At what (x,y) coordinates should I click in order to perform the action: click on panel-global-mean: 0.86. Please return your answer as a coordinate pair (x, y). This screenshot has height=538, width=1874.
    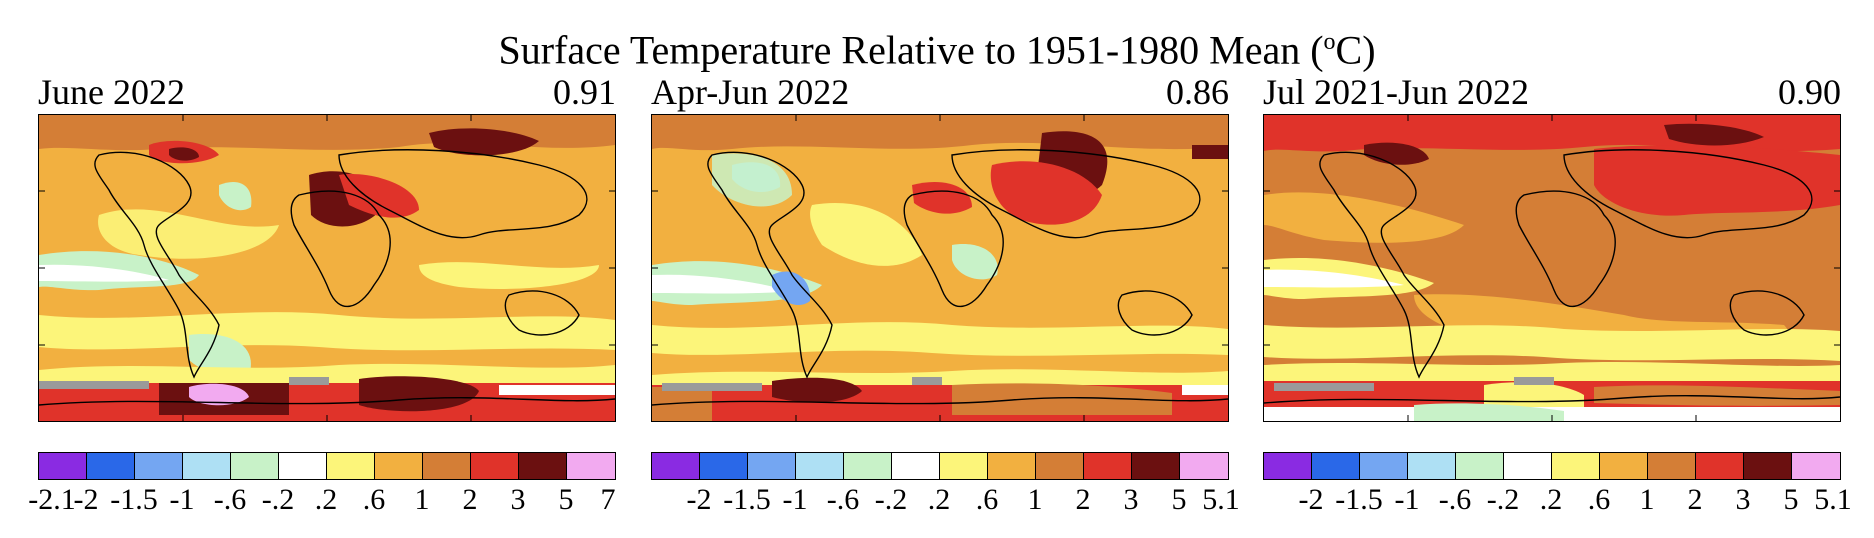
    Looking at the image, I should click on (1197, 92).